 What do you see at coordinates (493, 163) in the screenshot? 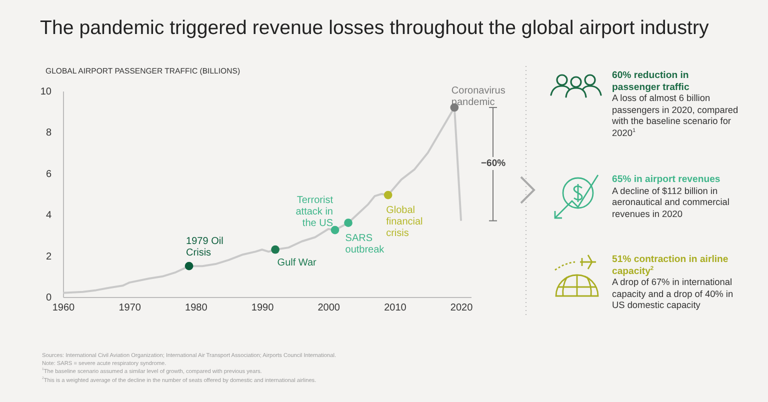
I see `text: −60%` at bounding box center [493, 163].